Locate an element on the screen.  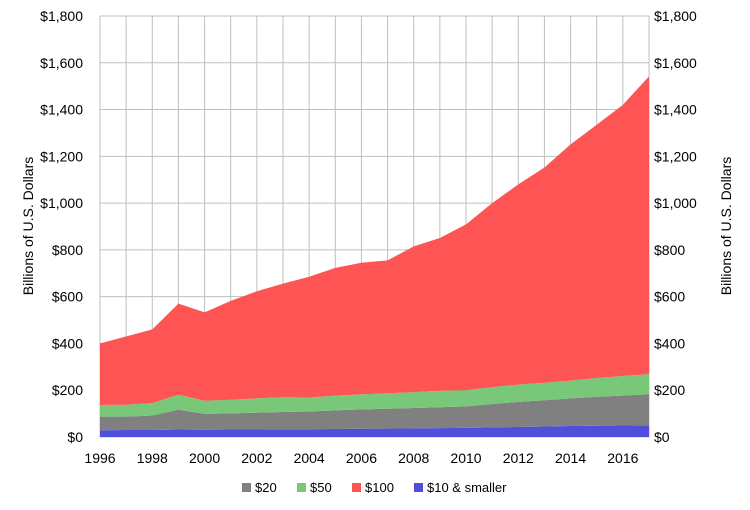
legend-item-100: $100 is located at coordinates (373, 487).